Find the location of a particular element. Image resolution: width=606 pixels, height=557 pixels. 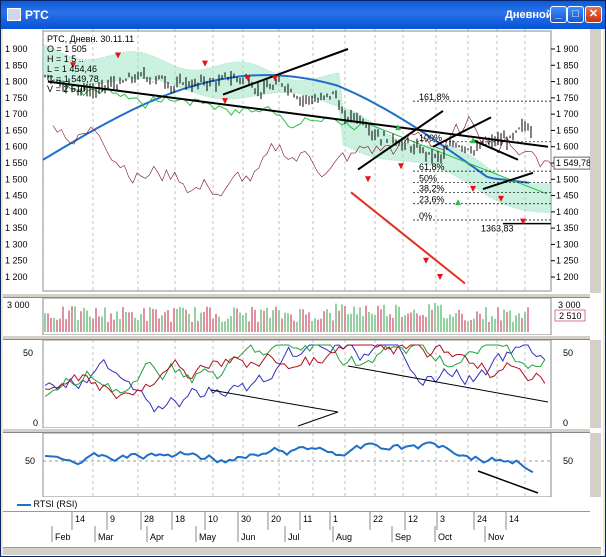

x-month-label: Mar is located at coordinates (106, 537).